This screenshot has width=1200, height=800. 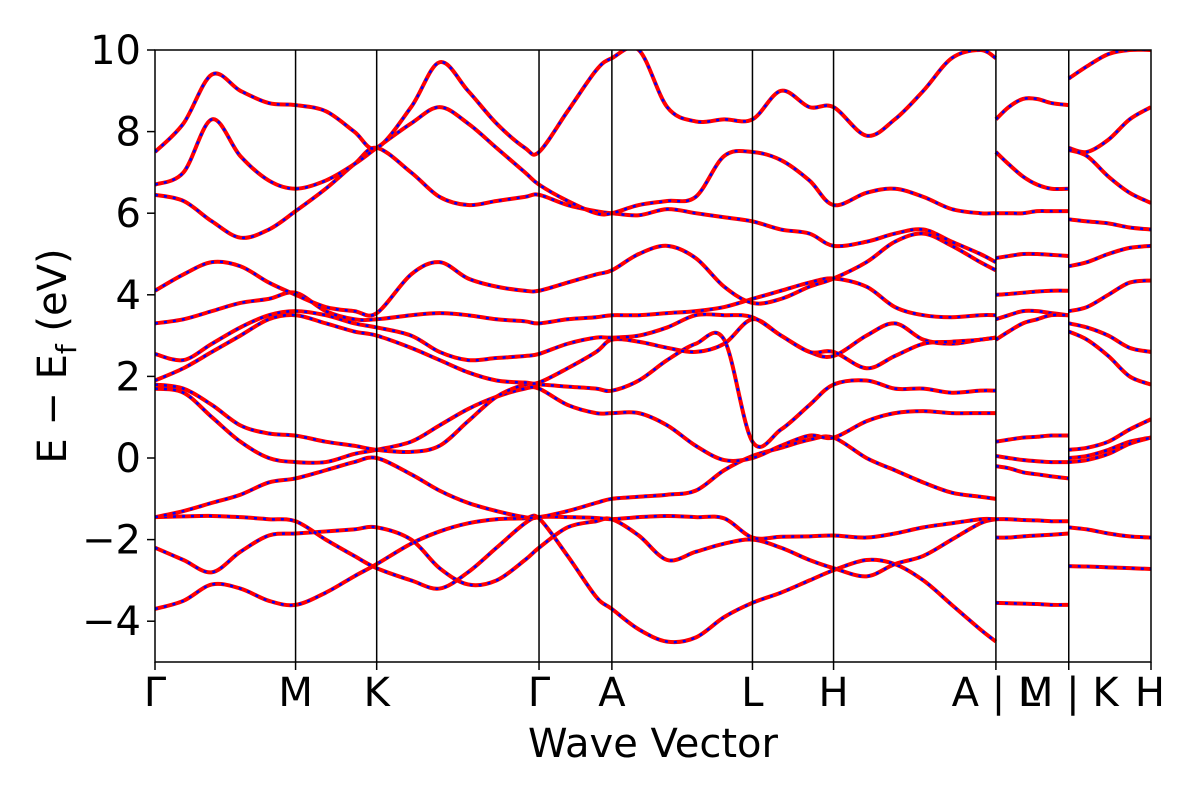 I want to click on band-line-13-blue, so click(x=1032, y=108).